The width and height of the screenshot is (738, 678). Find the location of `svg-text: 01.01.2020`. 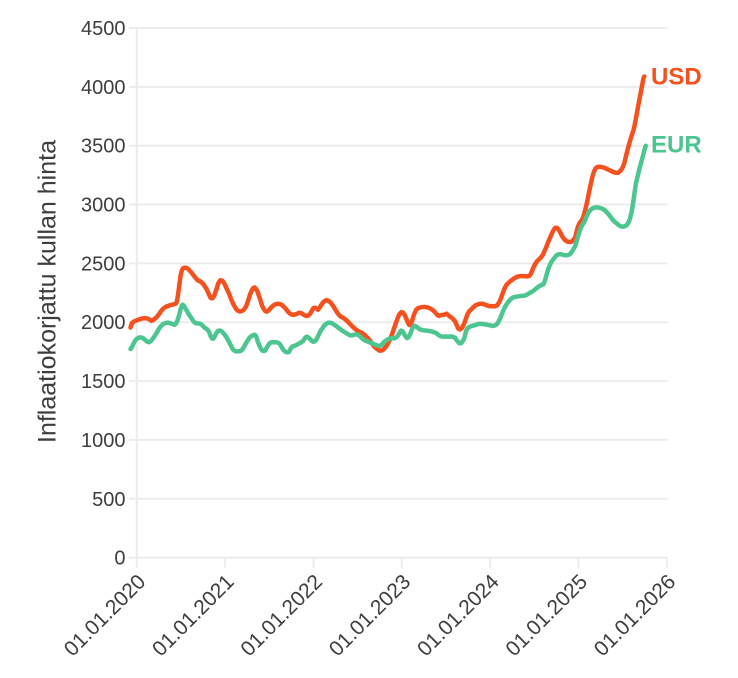

svg-text: 01.01.2020 is located at coordinates (105, 615).